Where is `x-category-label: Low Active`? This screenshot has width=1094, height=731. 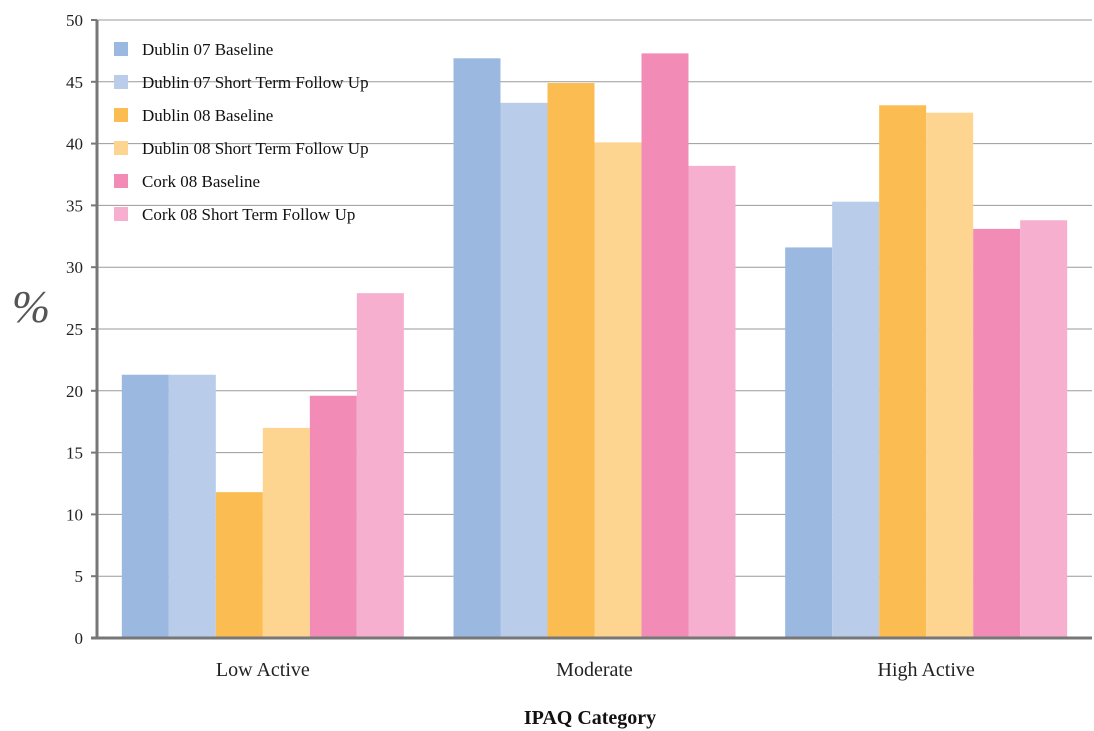 x-category-label: Low Active is located at coordinates (263, 670).